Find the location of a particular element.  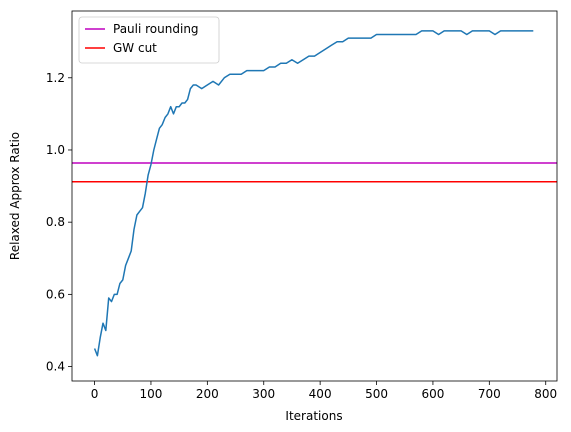

legend-label-gw-cut: GW cut is located at coordinates (135, 48).